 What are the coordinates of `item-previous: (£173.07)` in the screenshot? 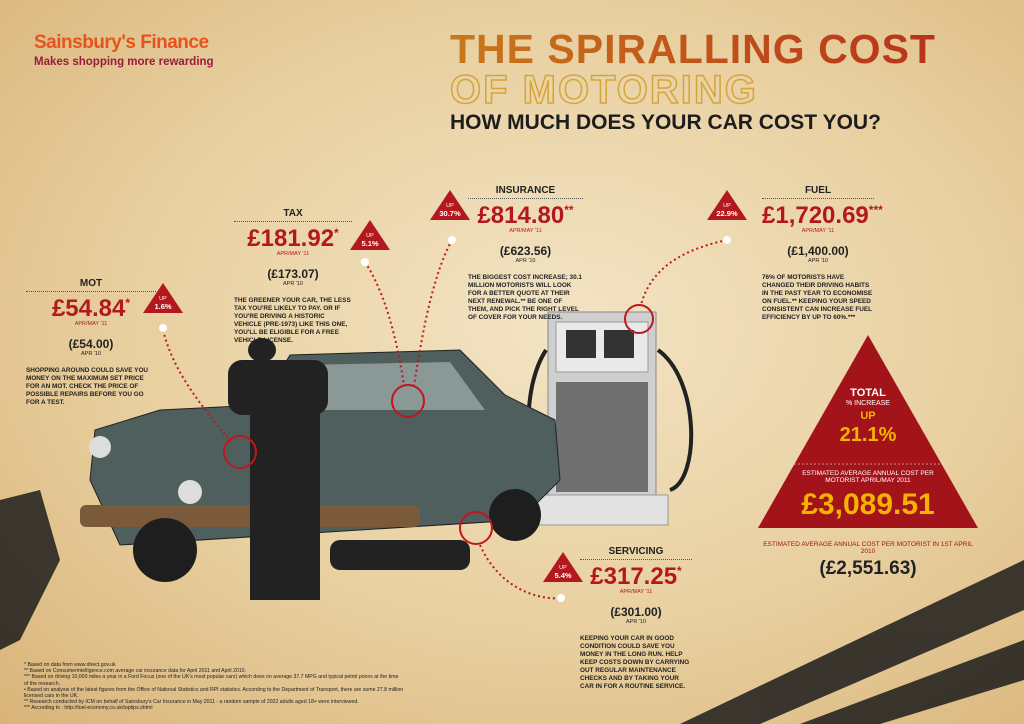 It's located at (293, 274).